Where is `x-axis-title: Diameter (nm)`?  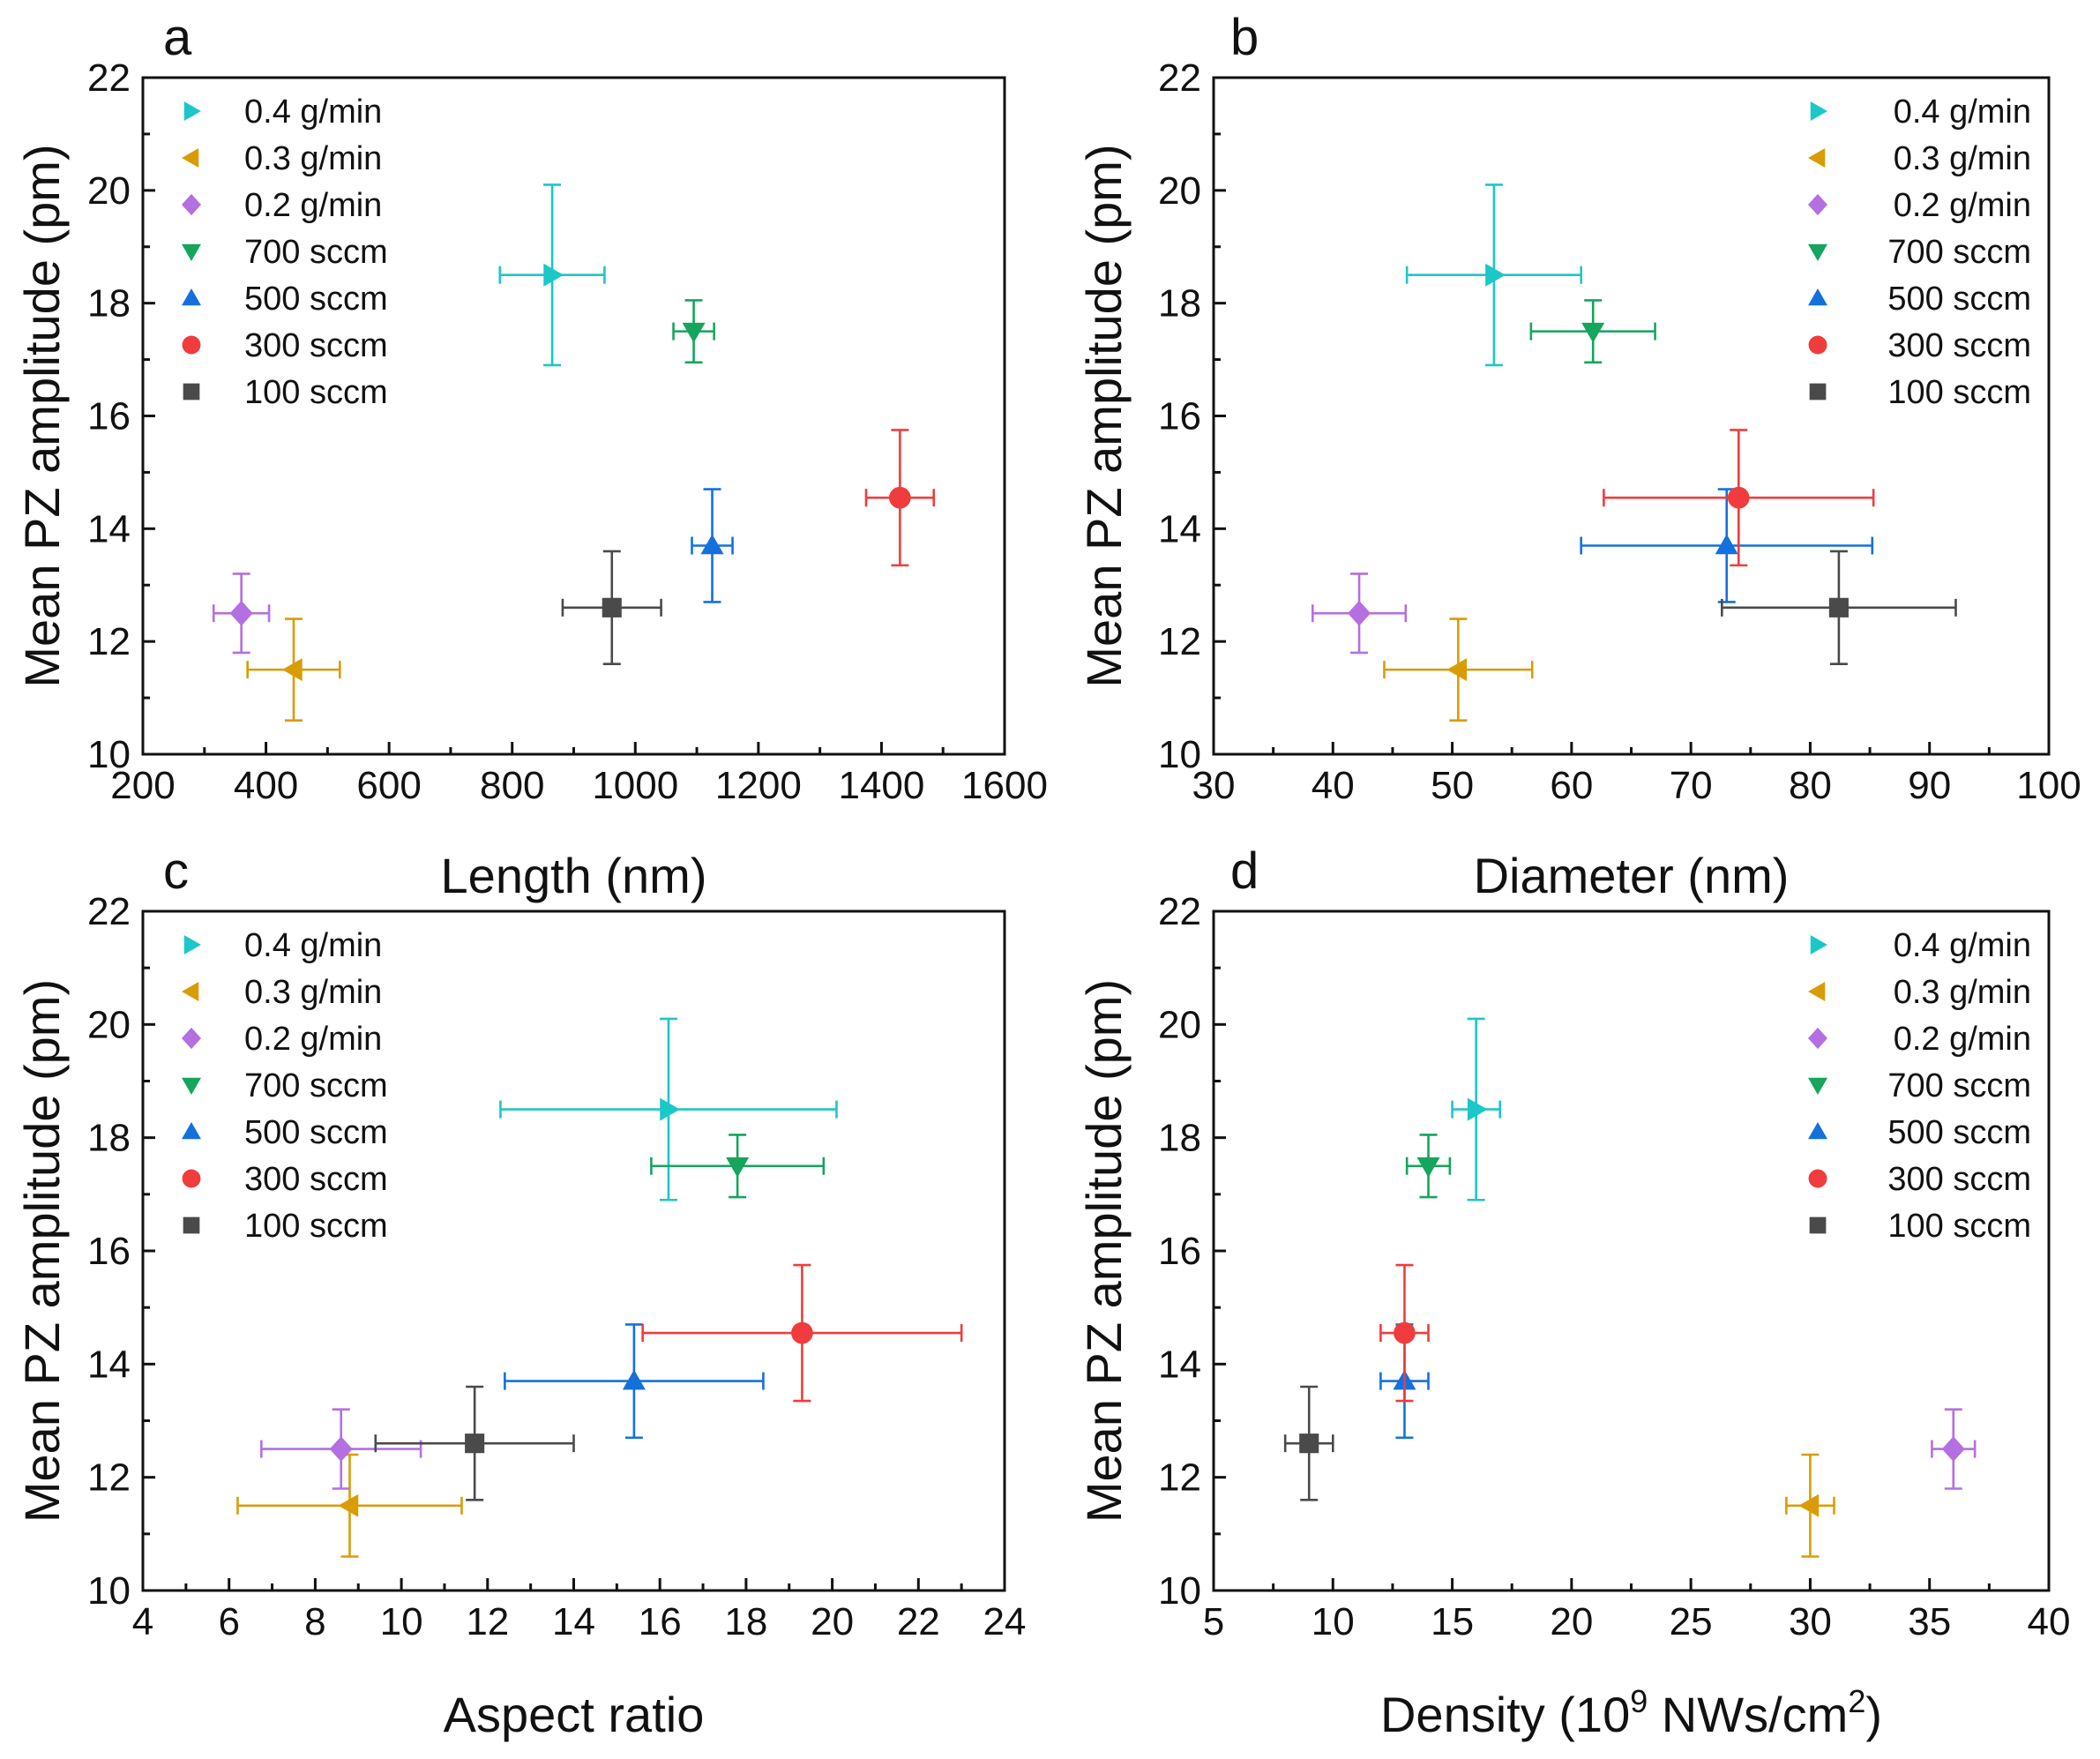 x-axis-title: Diameter (nm) is located at coordinates (1632, 875).